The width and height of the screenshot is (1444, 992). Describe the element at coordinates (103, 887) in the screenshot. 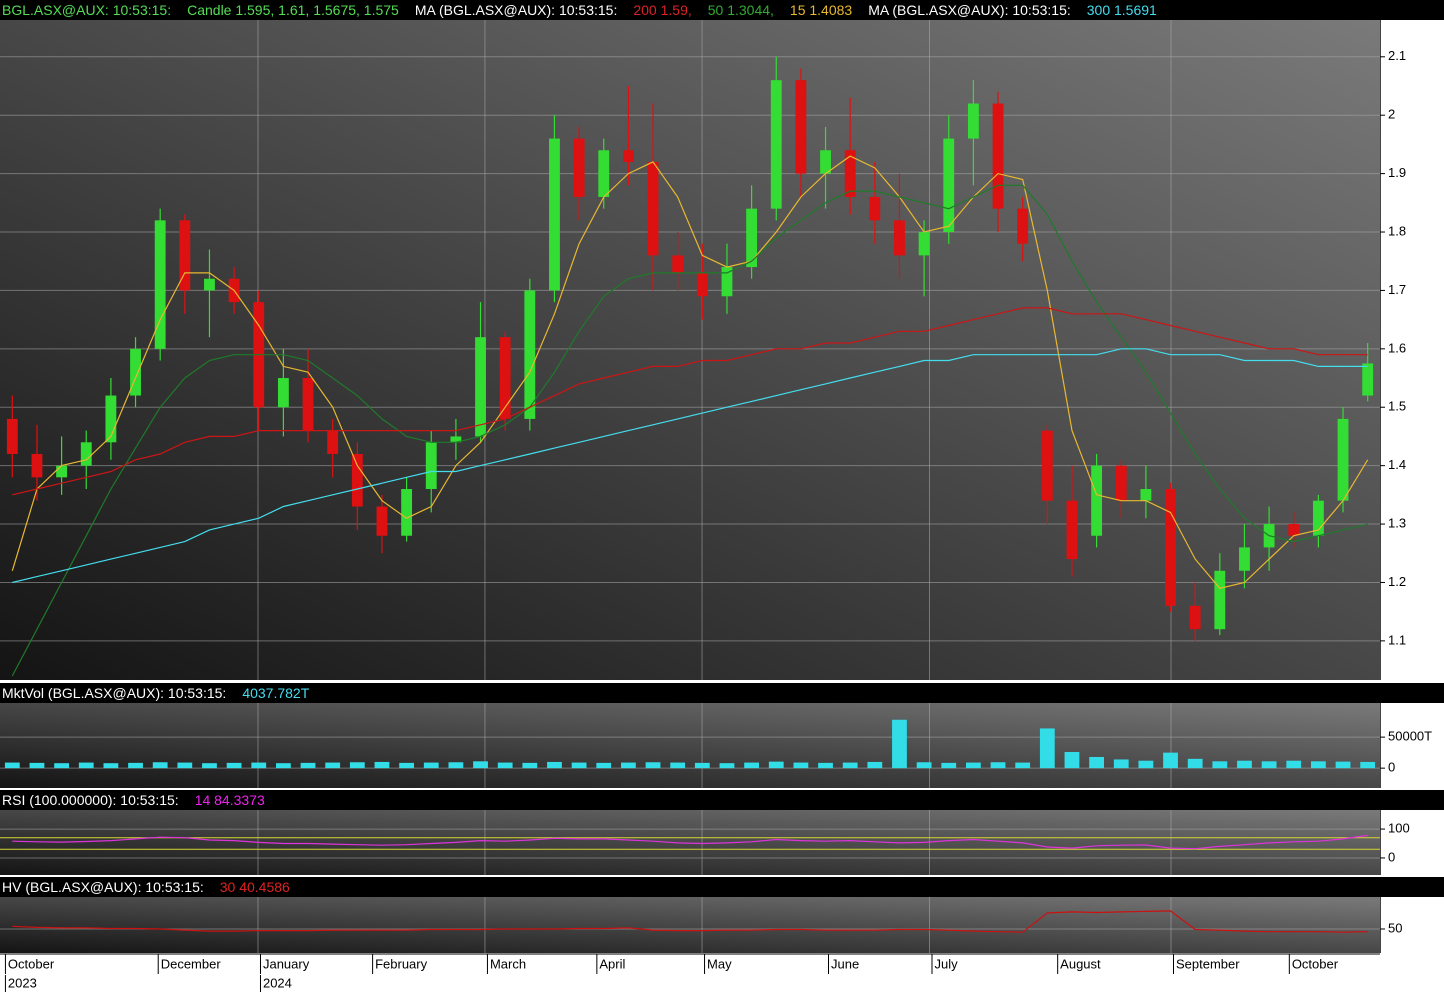

I see `header-text: HV (BGL.ASX@AUX): 10:53:15:` at that location.